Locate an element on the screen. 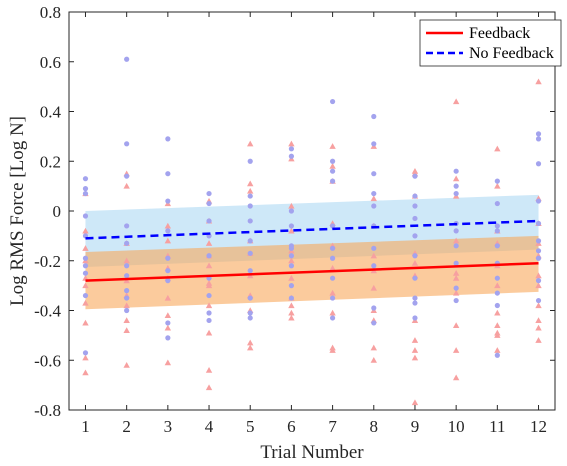 This screenshot has height=466, width=567. y-tick-label: -0.8 is located at coordinates (47, 410).